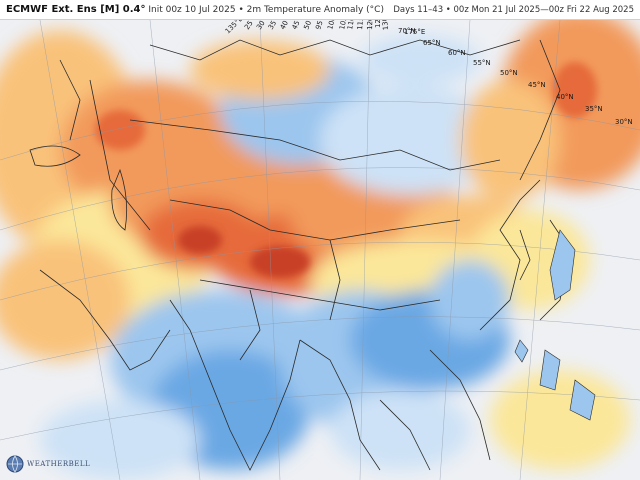 This screenshot has height=480, width=640. I want to click on globe-icon, so click(15, 464).